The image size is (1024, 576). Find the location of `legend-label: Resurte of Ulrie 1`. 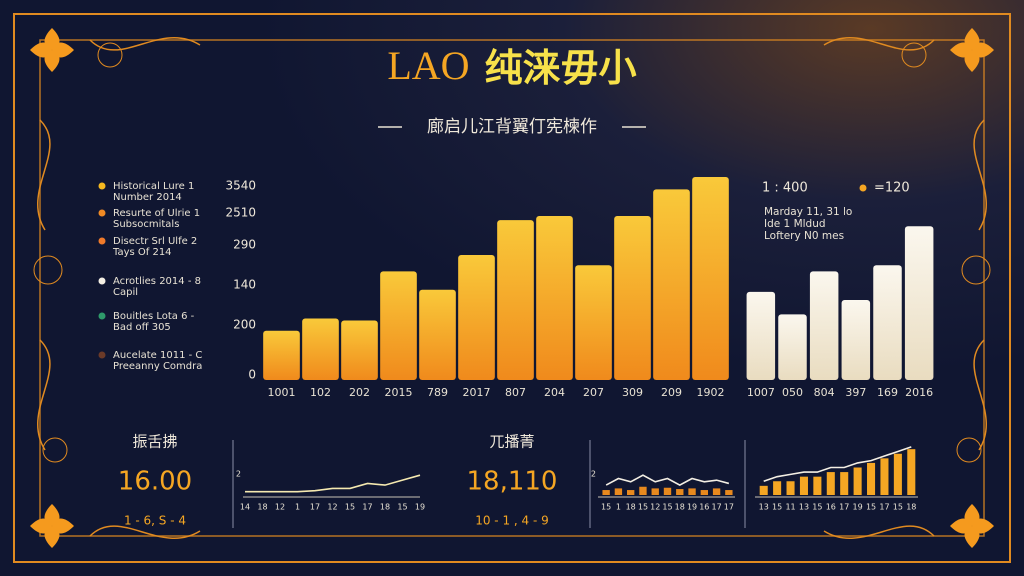

legend-label: Resurte of Ulrie 1 is located at coordinates (156, 213).